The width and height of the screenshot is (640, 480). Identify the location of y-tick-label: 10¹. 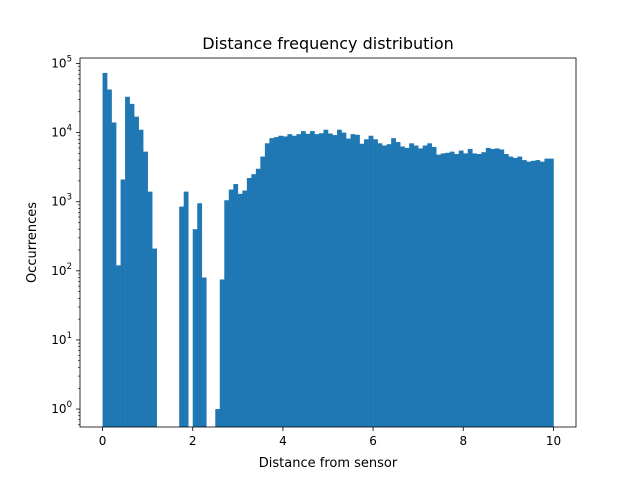
(61, 339).